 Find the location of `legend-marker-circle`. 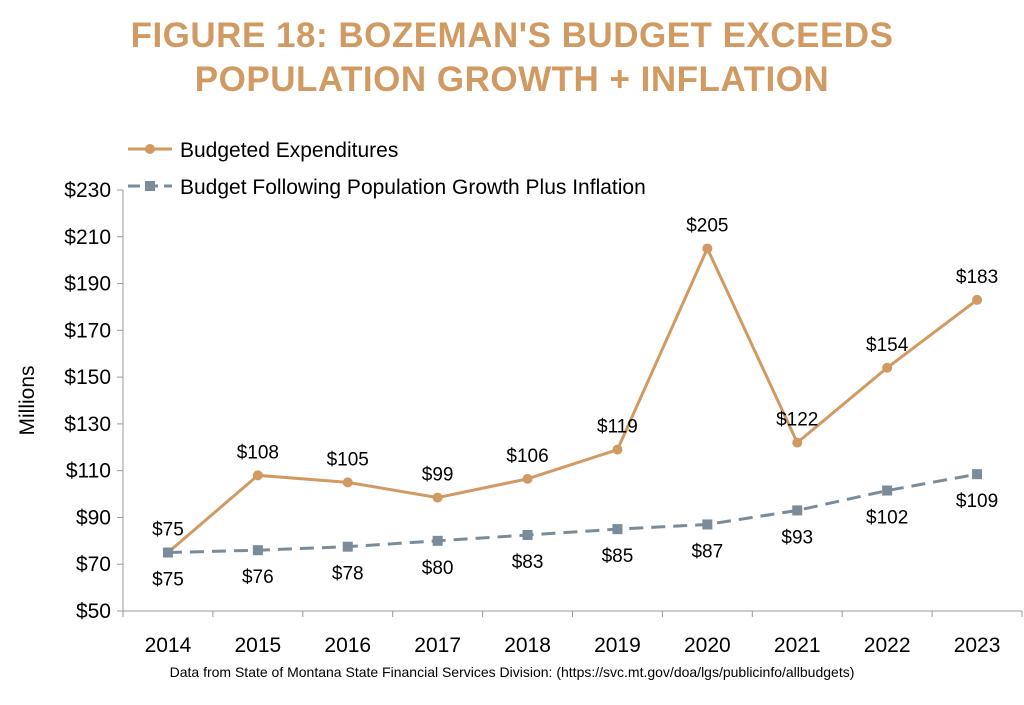

legend-marker-circle is located at coordinates (150, 149).